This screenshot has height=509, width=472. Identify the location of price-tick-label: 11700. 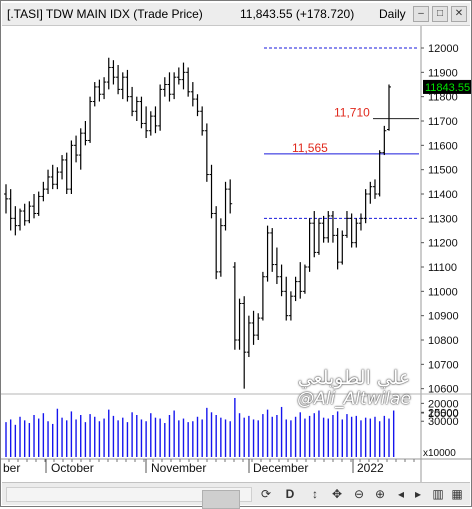
(443, 122).